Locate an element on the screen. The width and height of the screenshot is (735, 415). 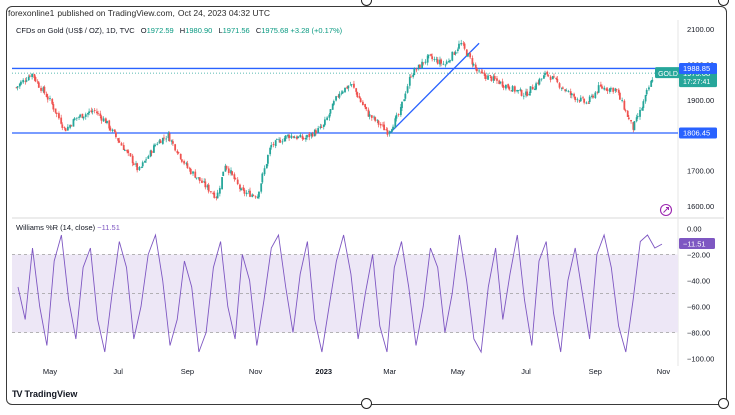
high-value: 1980.90 is located at coordinates (199, 30).